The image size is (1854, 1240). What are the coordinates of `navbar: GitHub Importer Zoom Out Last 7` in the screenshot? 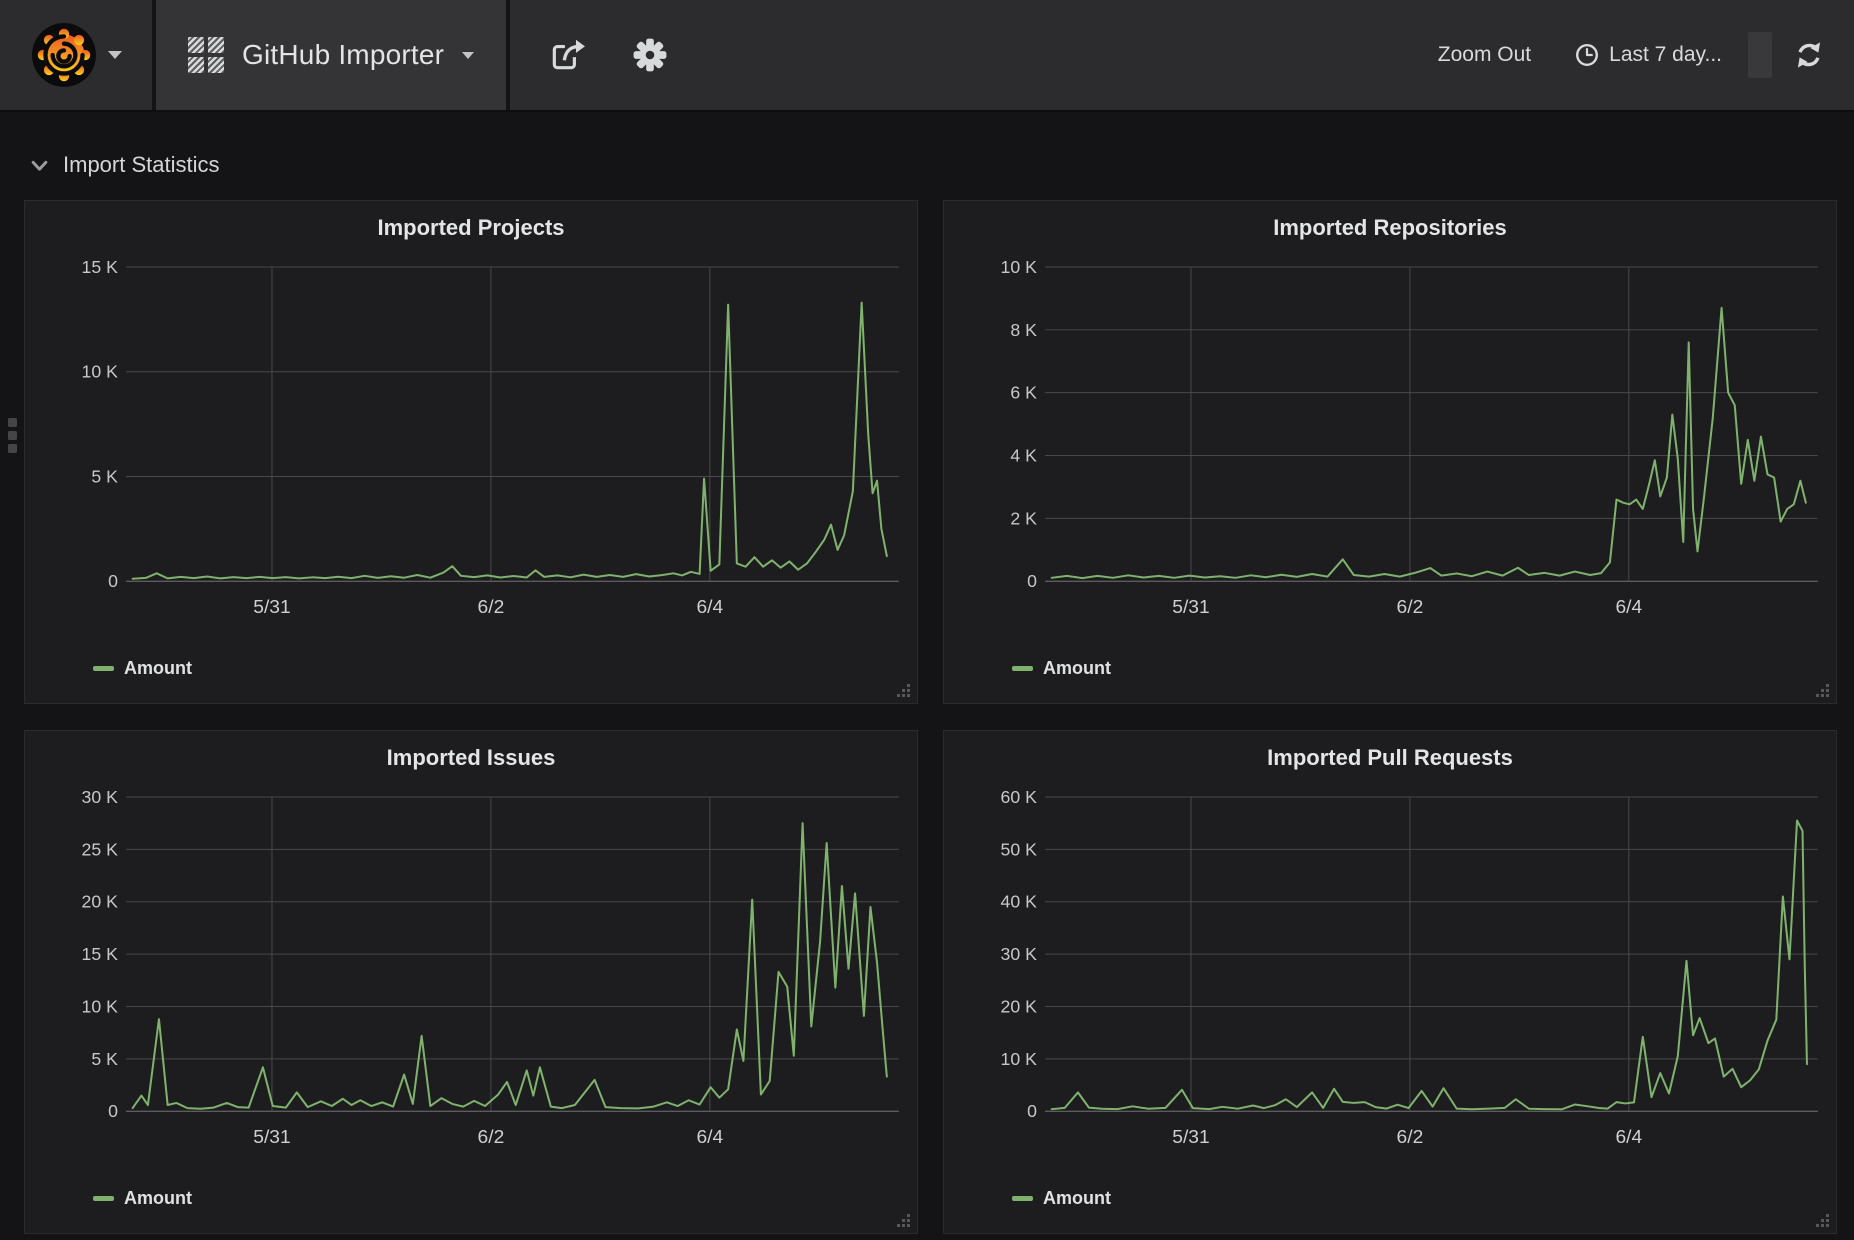 It's located at (927, 56).